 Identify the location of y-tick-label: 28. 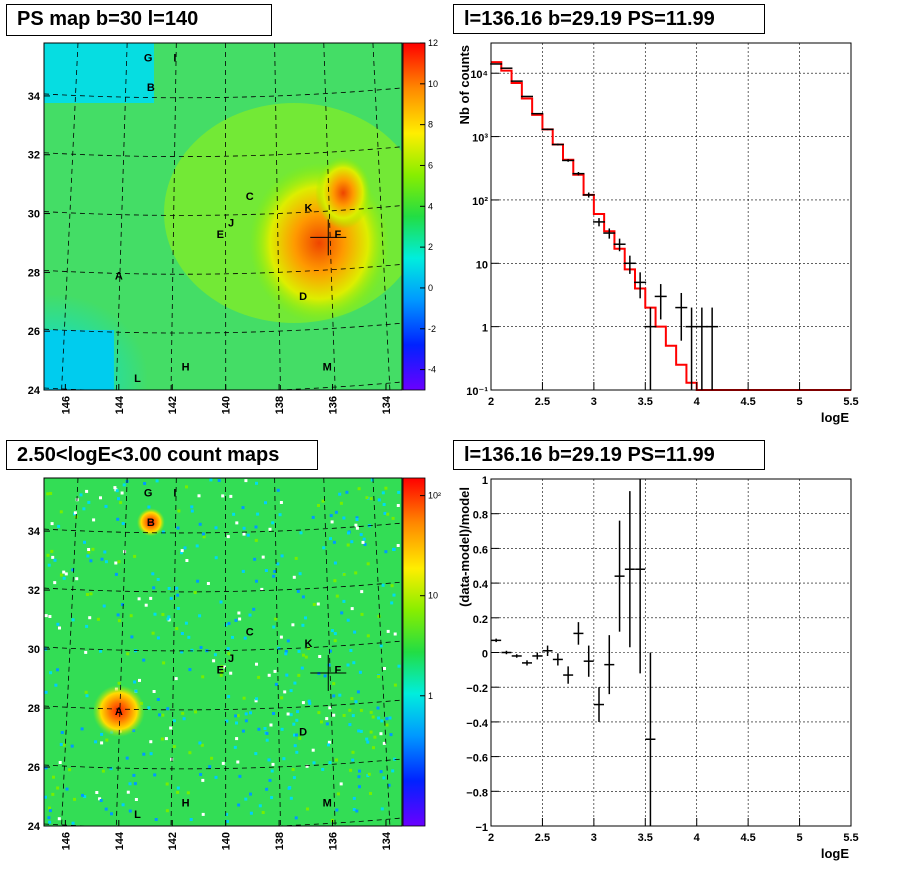
(34, 709).